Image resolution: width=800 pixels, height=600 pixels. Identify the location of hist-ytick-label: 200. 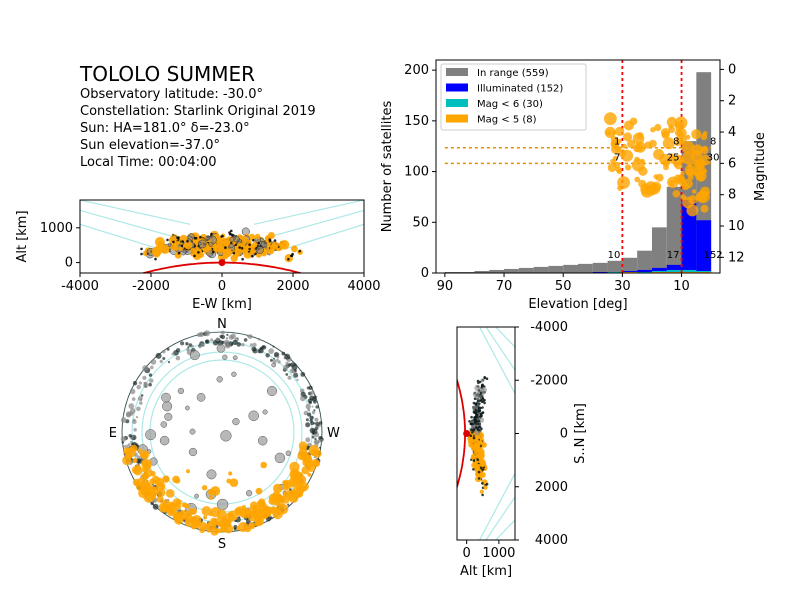
(416, 70).